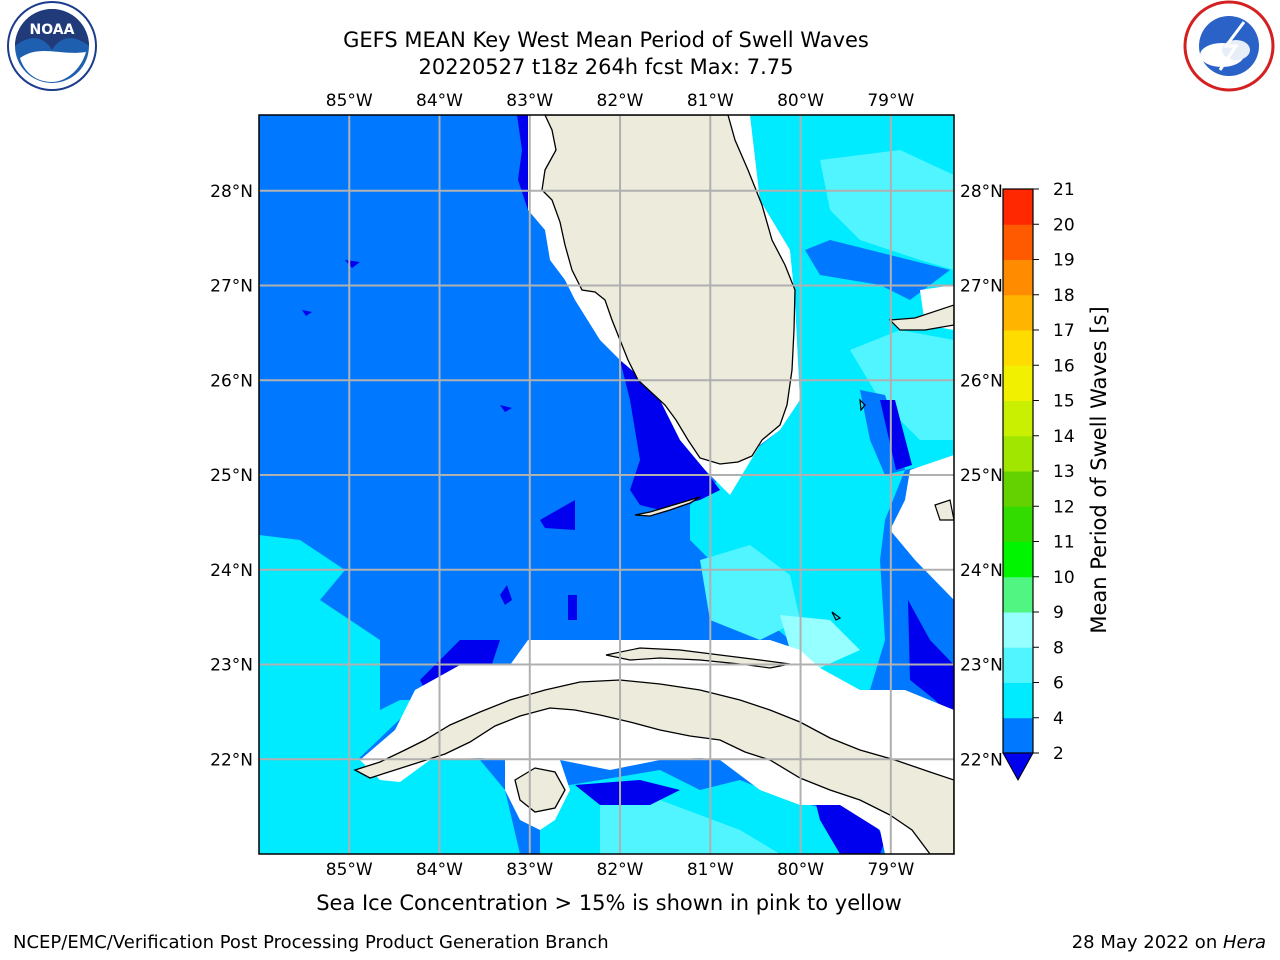 This screenshot has width=1280, height=960. What do you see at coordinates (1064, 296) in the screenshot?
I see `colorbar-tick-label: 18` at bounding box center [1064, 296].